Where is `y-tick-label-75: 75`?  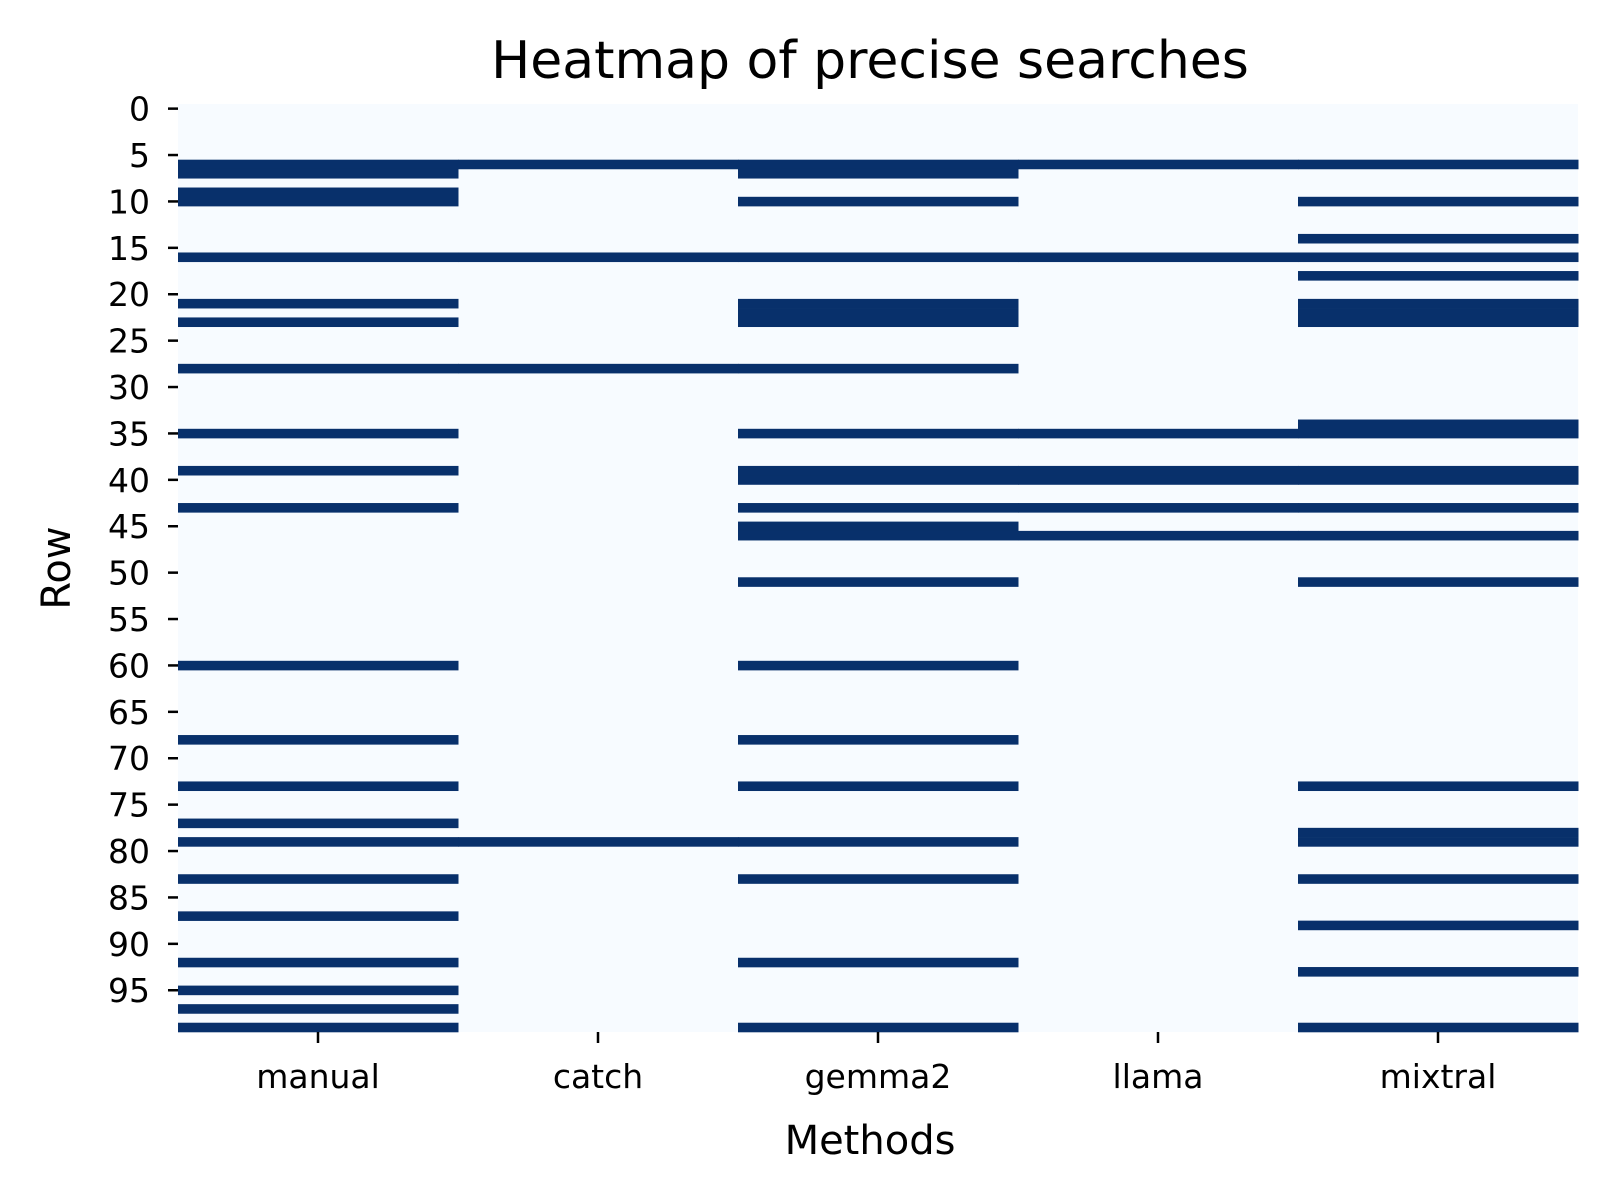
y-tick-label-75: 75 is located at coordinates (129, 805).